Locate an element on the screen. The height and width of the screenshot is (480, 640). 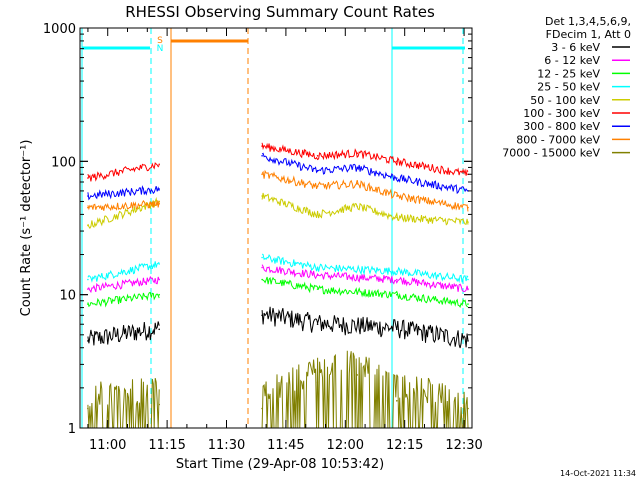
legend-label: 50 - 100 keV is located at coordinates (565, 100).